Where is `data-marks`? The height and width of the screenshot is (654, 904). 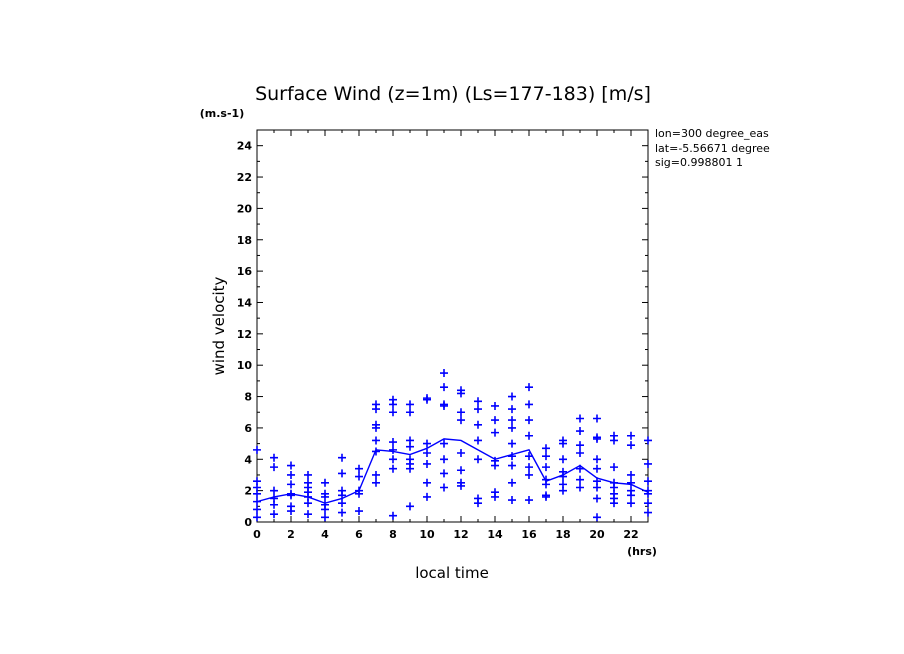
data-marks is located at coordinates (452, 445).